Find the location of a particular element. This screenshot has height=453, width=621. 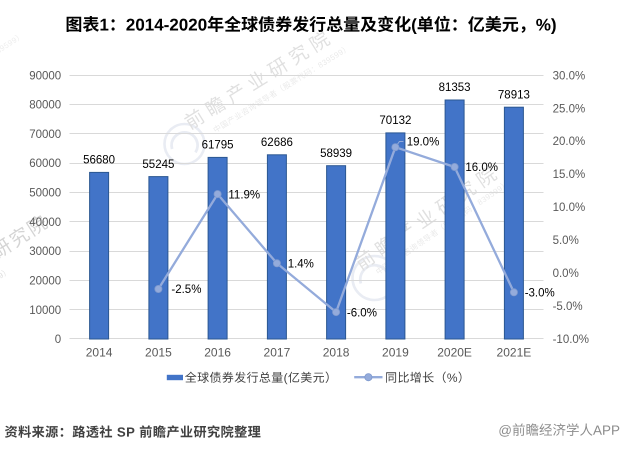

svg-text: 50000 is located at coordinates (45, 194).